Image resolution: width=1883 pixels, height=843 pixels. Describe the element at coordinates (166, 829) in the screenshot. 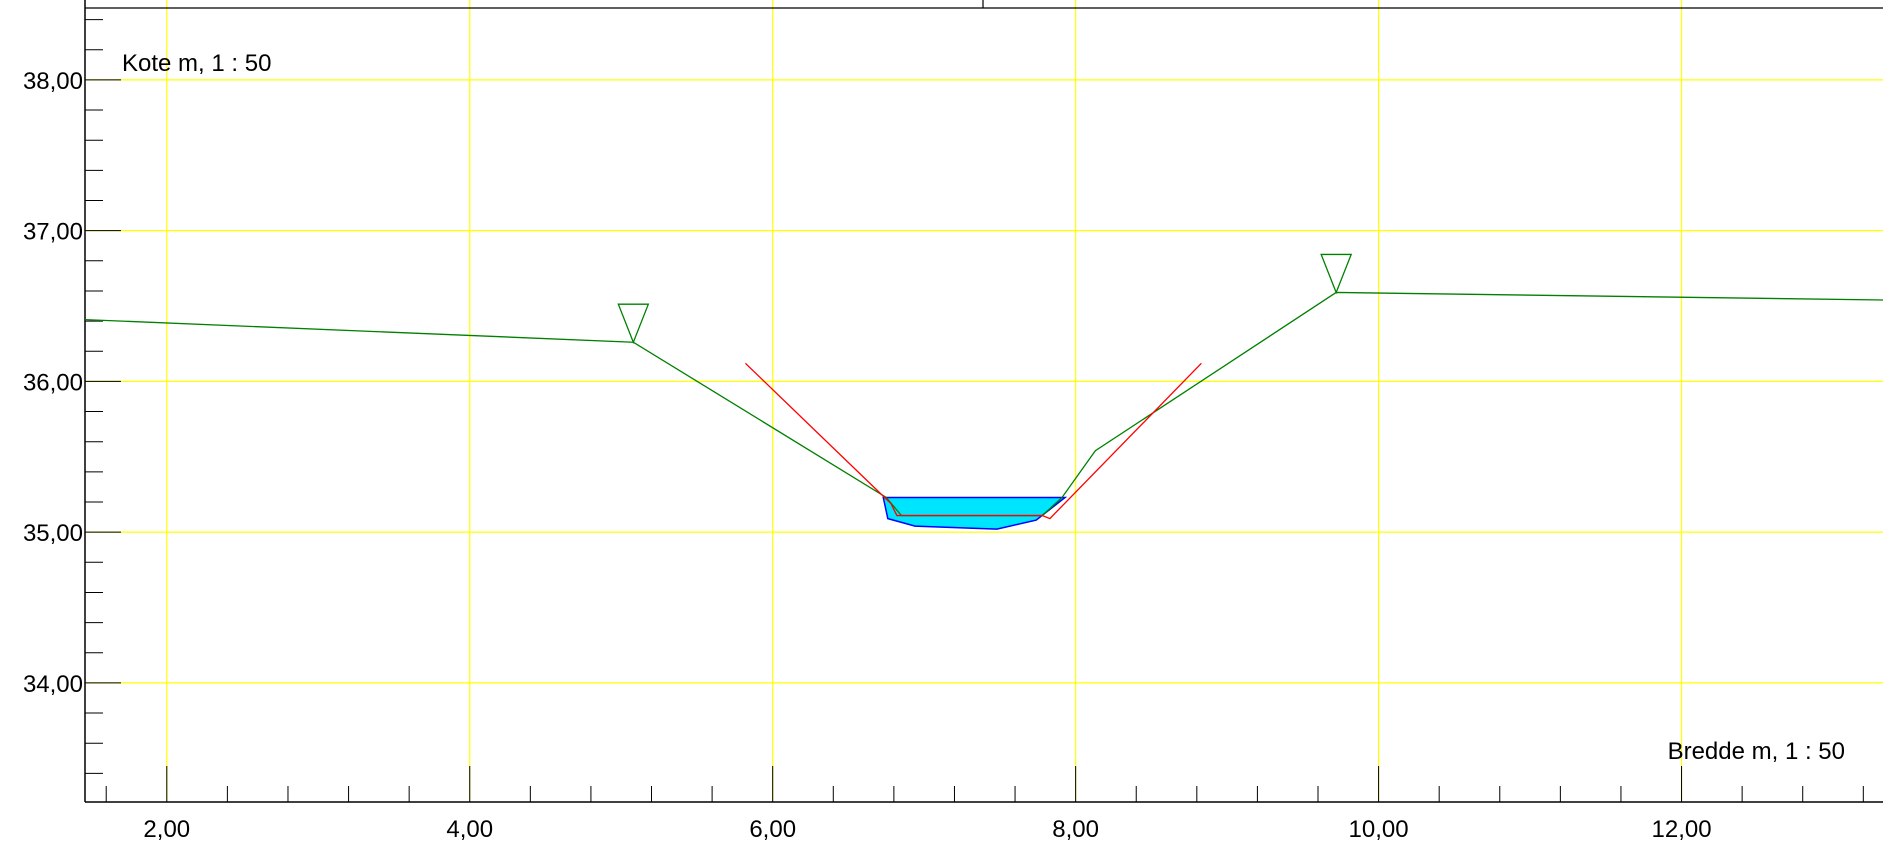

I see `x-tick-label-0: 2,00` at that location.